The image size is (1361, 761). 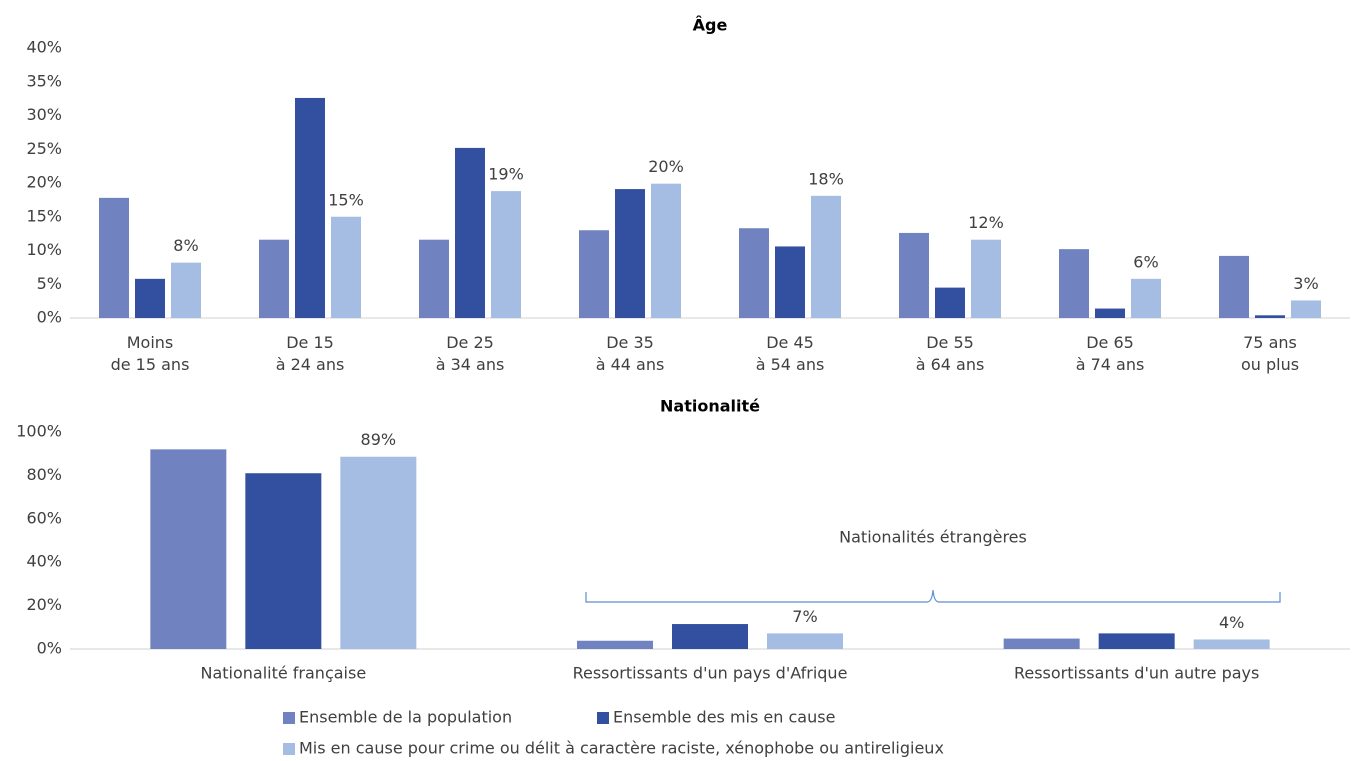 I want to click on x-tick-label: De 15 à 24 ans, so click(x=310, y=353).